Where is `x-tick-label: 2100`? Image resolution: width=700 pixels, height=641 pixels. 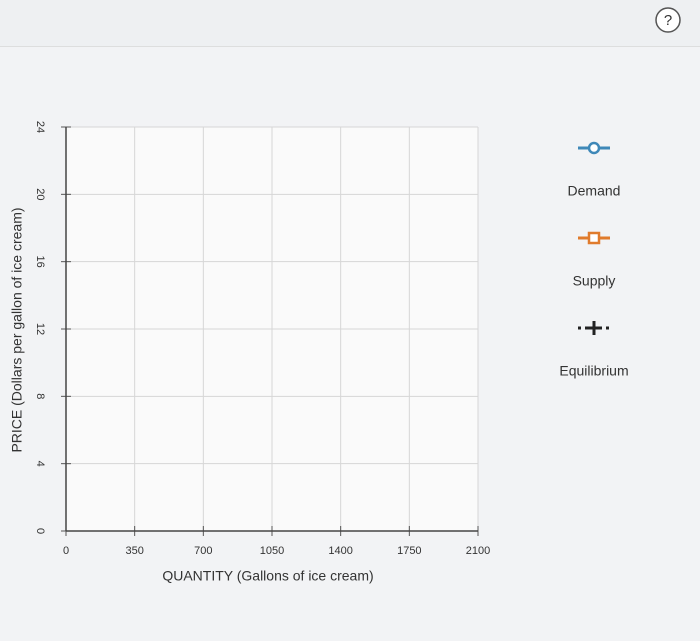 x-tick-label: 2100 is located at coordinates (478, 551).